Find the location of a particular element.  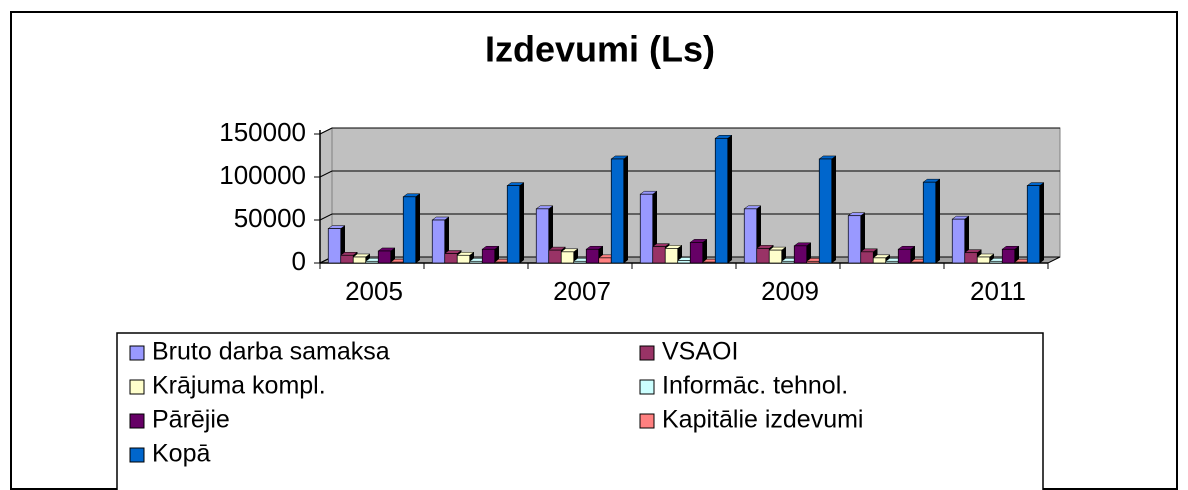

y-tick-label: 150000 is located at coordinates (262, 132).